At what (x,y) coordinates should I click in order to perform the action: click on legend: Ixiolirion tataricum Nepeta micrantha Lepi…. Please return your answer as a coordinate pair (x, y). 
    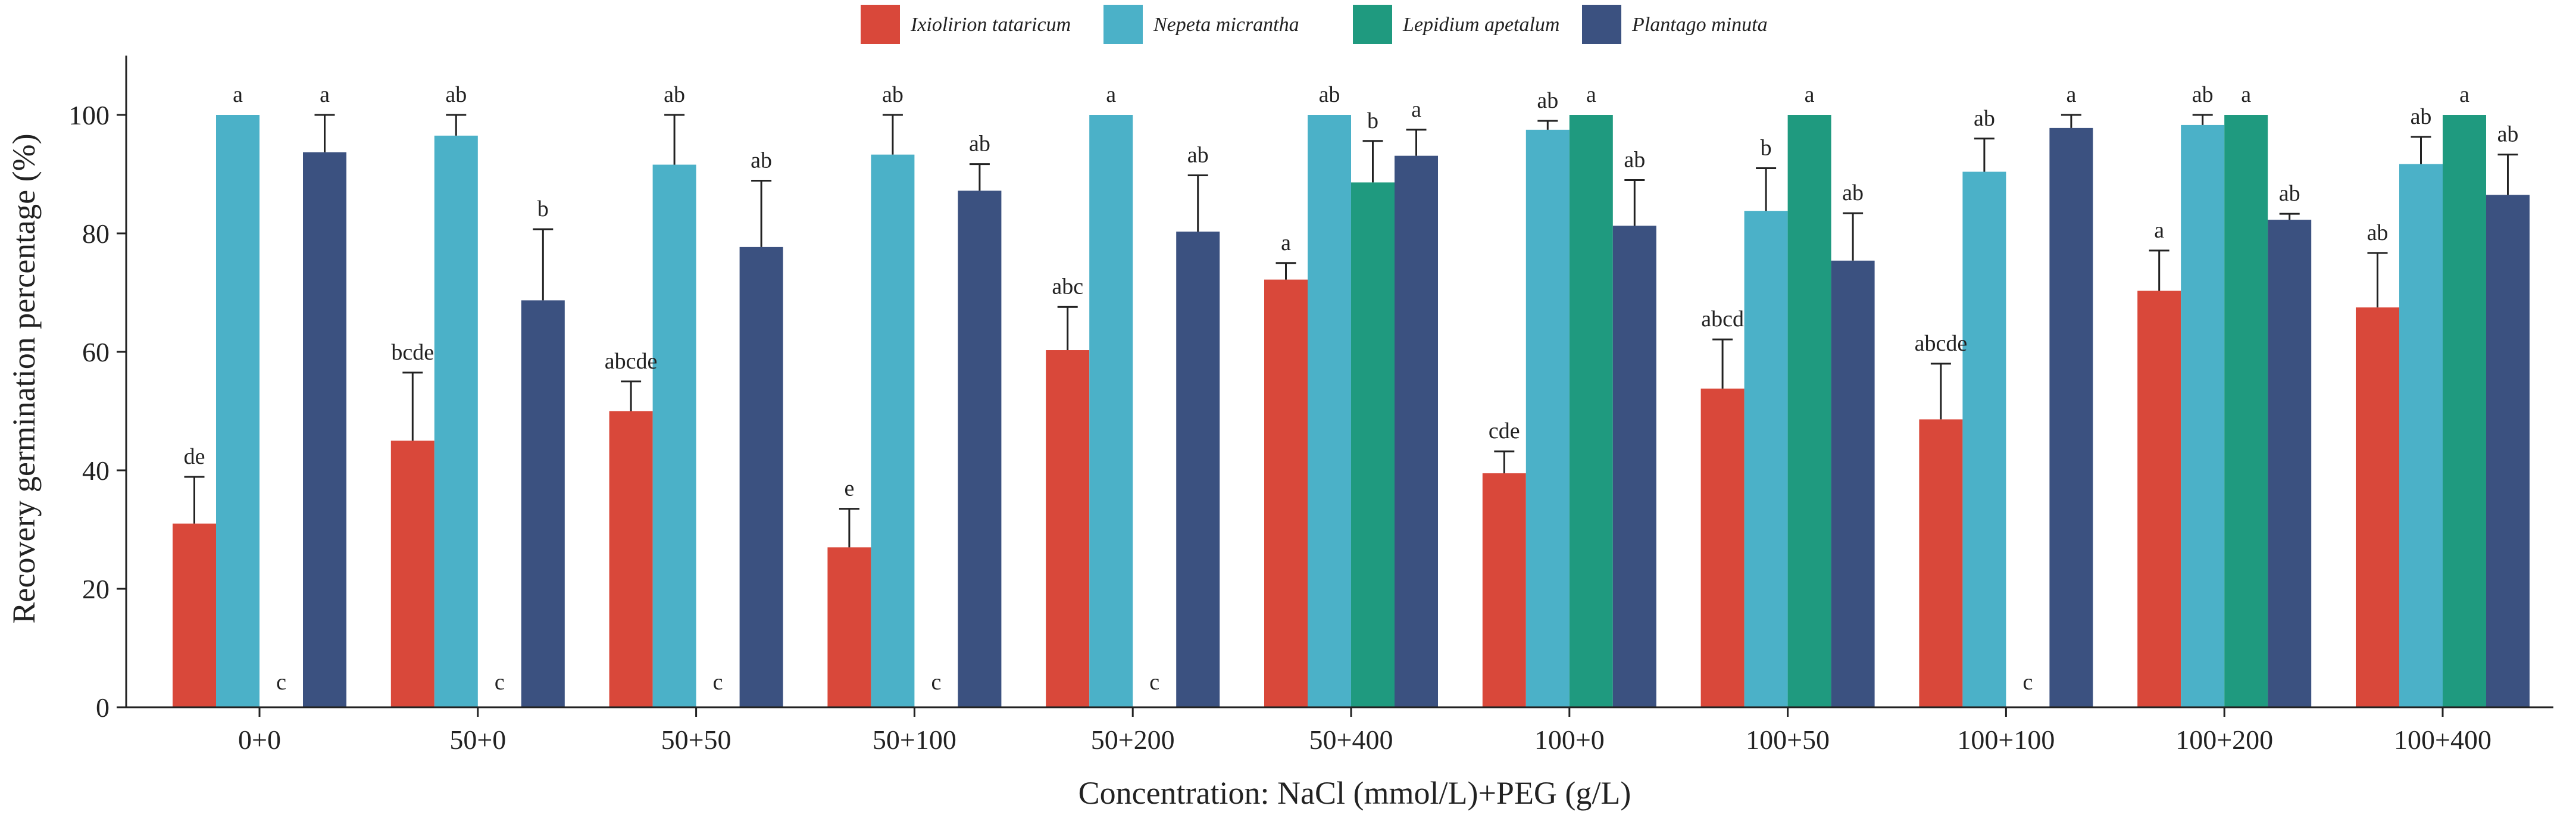
    Looking at the image, I should click on (1314, 24).